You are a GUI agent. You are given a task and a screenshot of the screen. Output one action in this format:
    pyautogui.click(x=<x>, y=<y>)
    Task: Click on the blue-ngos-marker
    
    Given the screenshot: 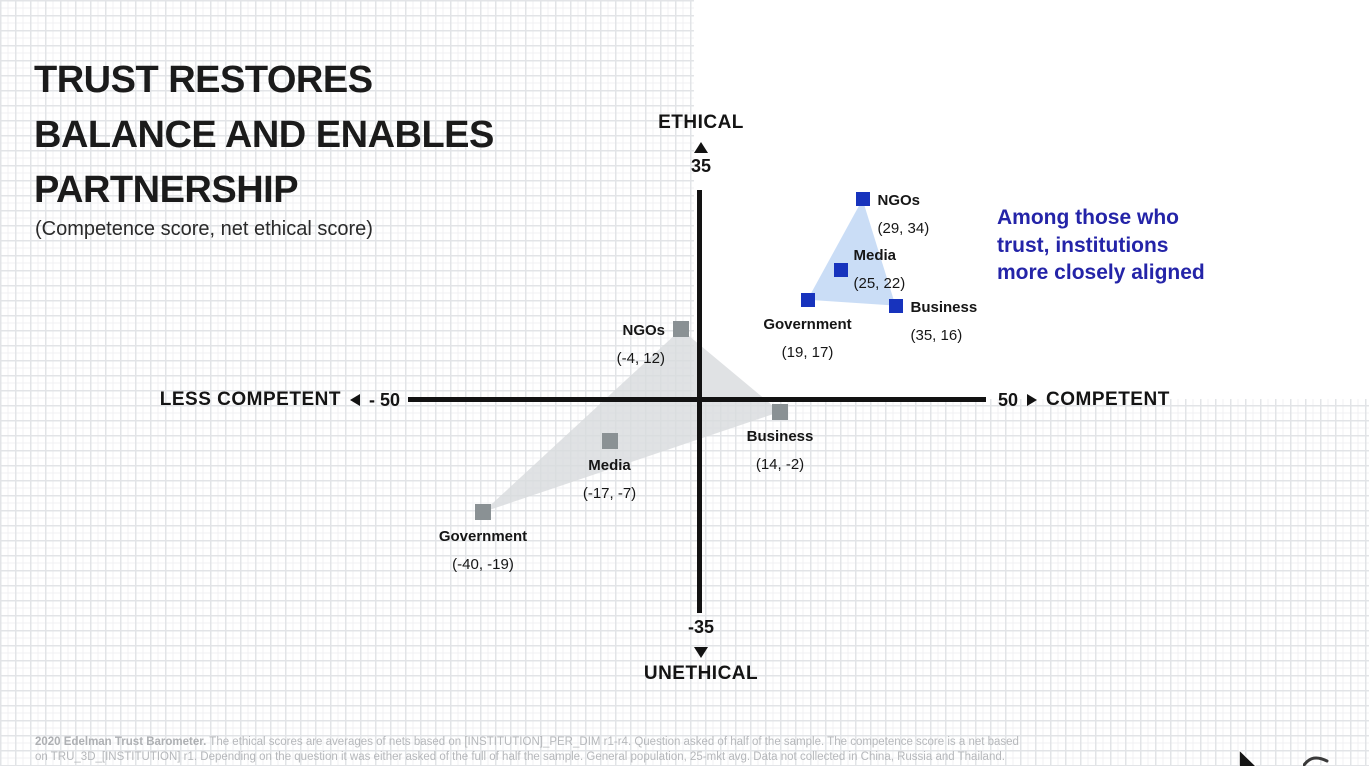 What is the action you would take?
    pyautogui.click(x=862, y=199)
    